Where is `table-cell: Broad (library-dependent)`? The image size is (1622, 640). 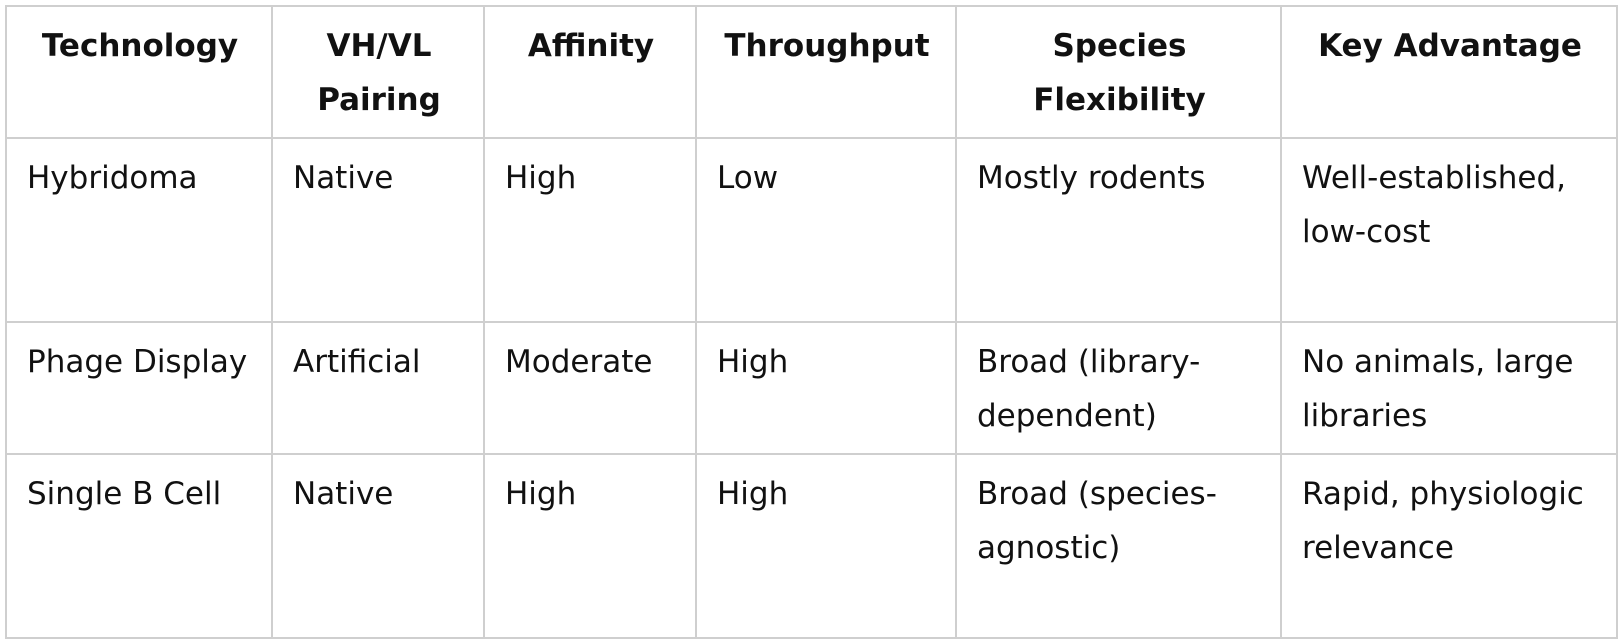 table-cell: Broad (library-dependent) is located at coordinates (1118, 388).